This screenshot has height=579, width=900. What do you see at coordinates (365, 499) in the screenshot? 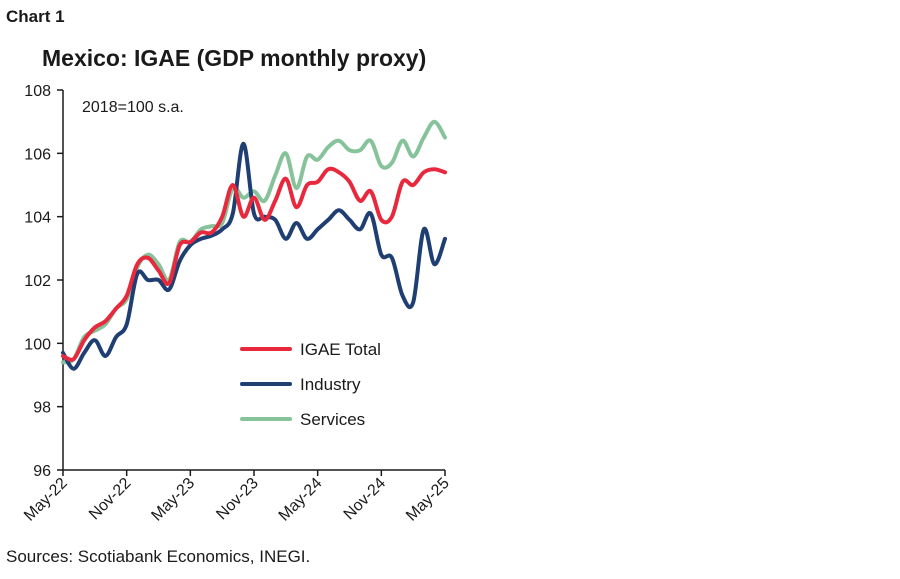
I see `x-tick-label: Nov-24` at bounding box center [365, 499].